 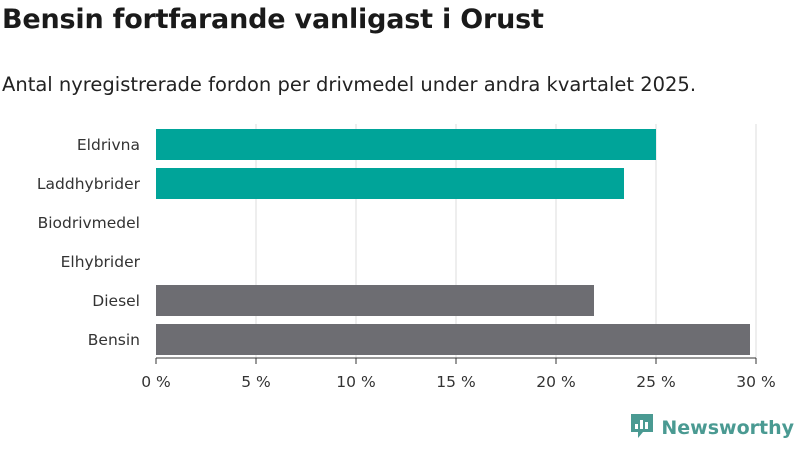 I want to click on category-label: Bensin, so click(x=114, y=340).